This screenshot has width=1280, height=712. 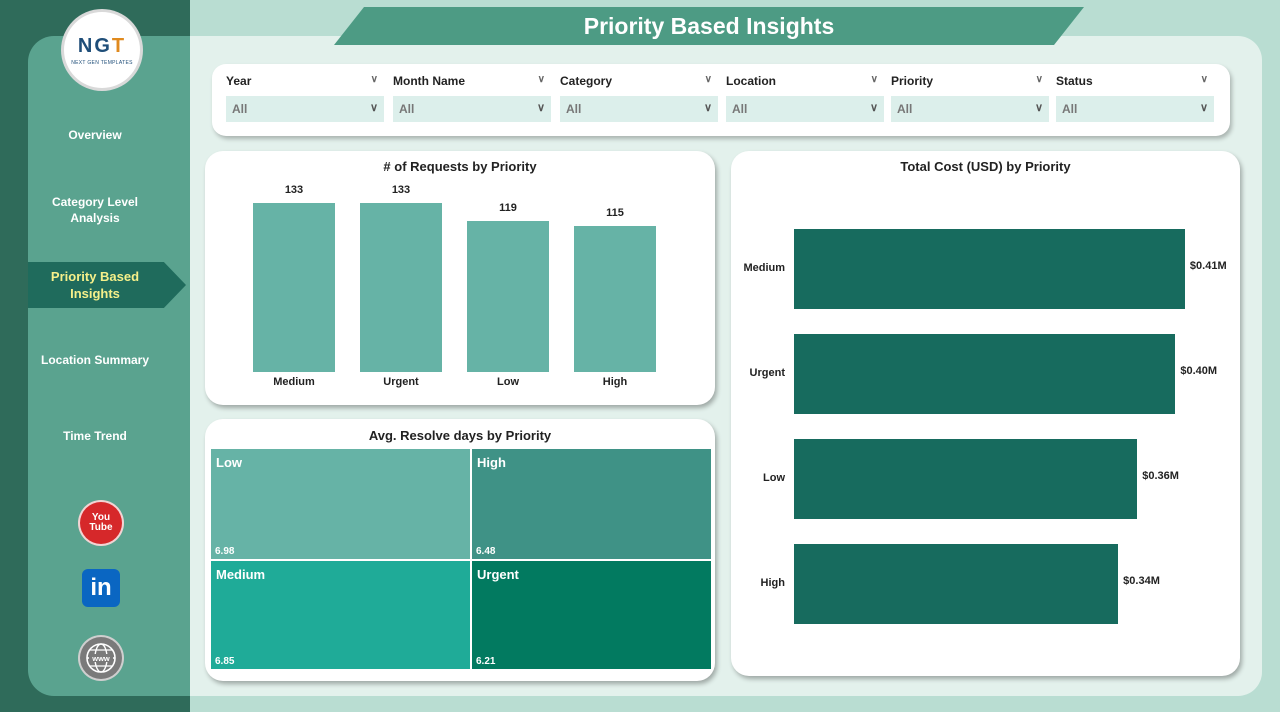 What do you see at coordinates (774, 478) in the screenshot?
I see `y-tick-label: Low` at bounding box center [774, 478].